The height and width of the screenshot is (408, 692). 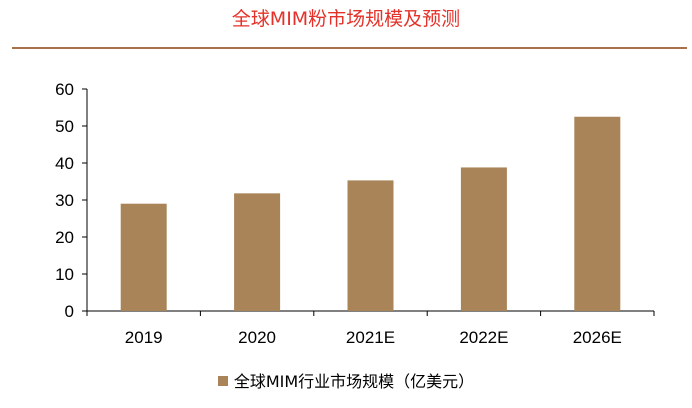 What do you see at coordinates (354, 381) in the screenshot?
I see `legend-label: 全球MIM行业市场规模（亿美元）` at bounding box center [354, 381].